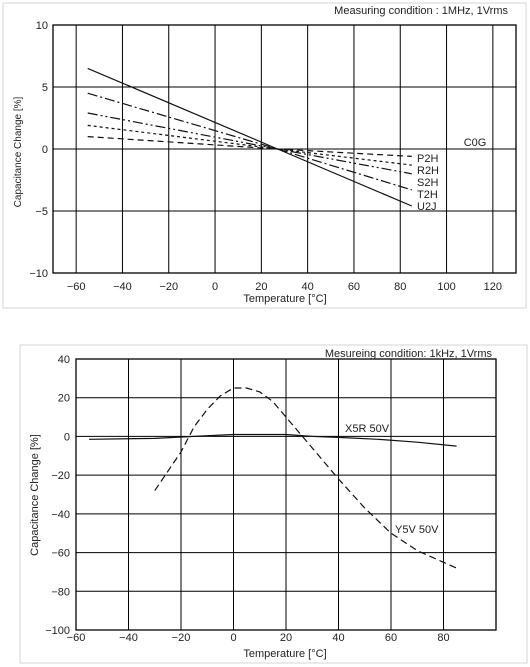  What do you see at coordinates (427, 159) in the screenshot?
I see `series-label: P2H` at bounding box center [427, 159].